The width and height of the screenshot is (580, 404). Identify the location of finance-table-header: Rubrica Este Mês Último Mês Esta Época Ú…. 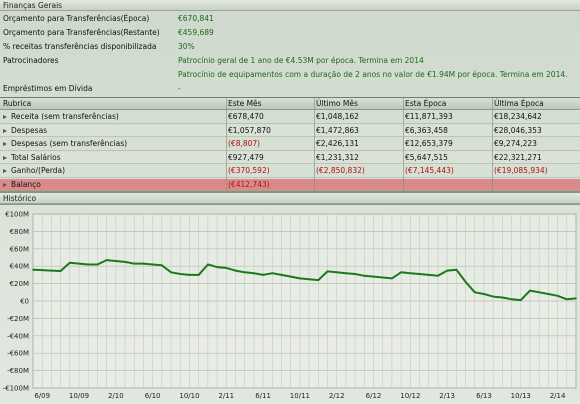
(290, 104).